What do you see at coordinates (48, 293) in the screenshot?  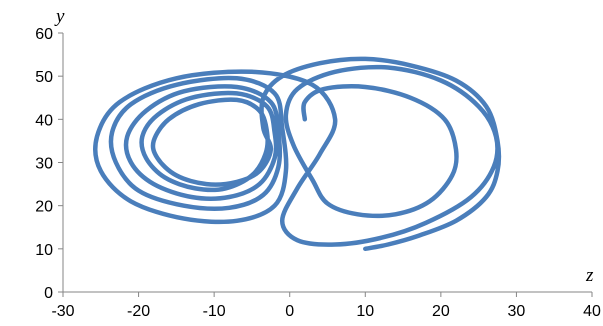 I see `y-tick-label: 0` at bounding box center [48, 293].